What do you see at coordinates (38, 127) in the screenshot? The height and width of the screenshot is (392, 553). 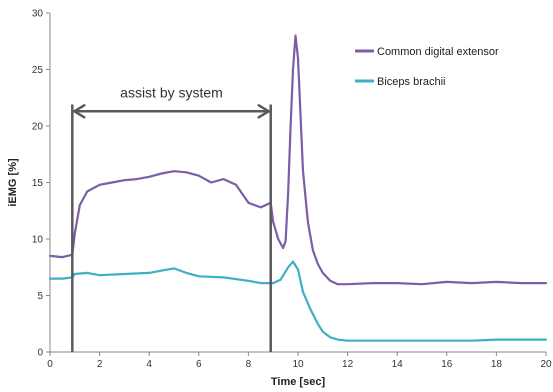 I see `y-tick-label: 20` at bounding box center [38, 127].